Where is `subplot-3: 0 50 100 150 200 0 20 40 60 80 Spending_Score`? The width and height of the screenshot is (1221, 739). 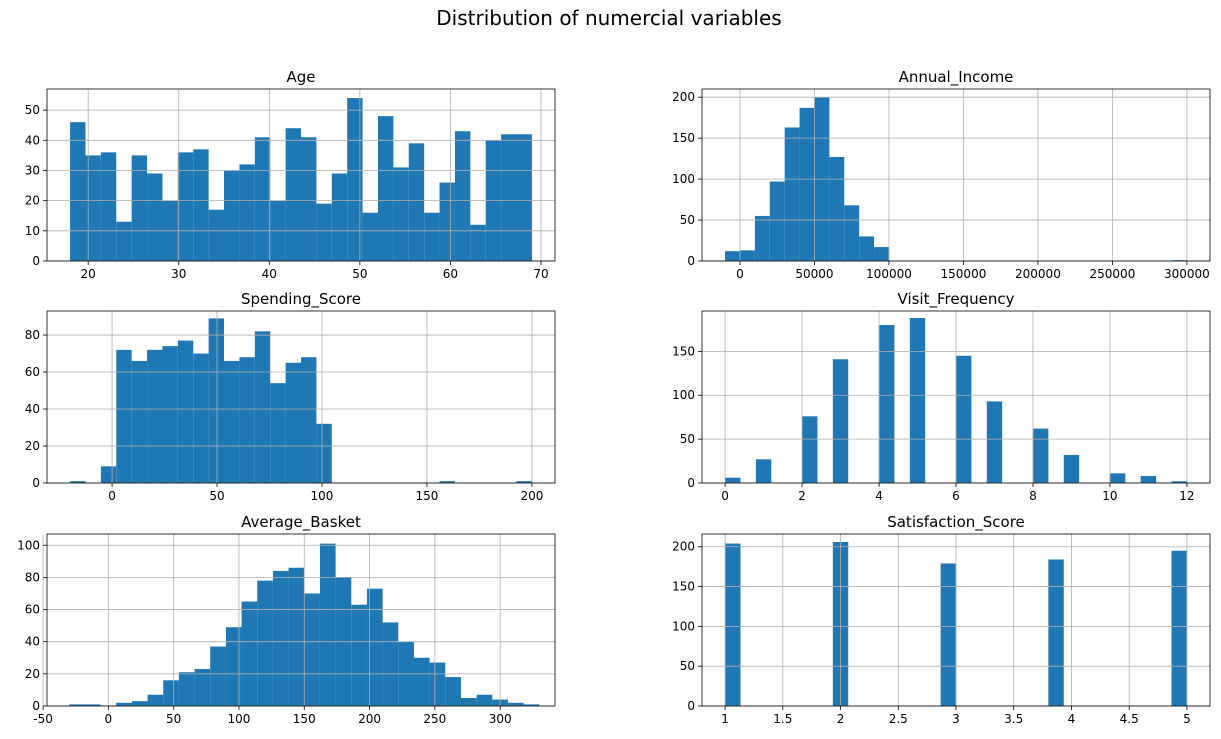
subplot-3: 0 50 100 150 200 0 20 40 60 80 Spending_Score is located at coordinates (290, 396).